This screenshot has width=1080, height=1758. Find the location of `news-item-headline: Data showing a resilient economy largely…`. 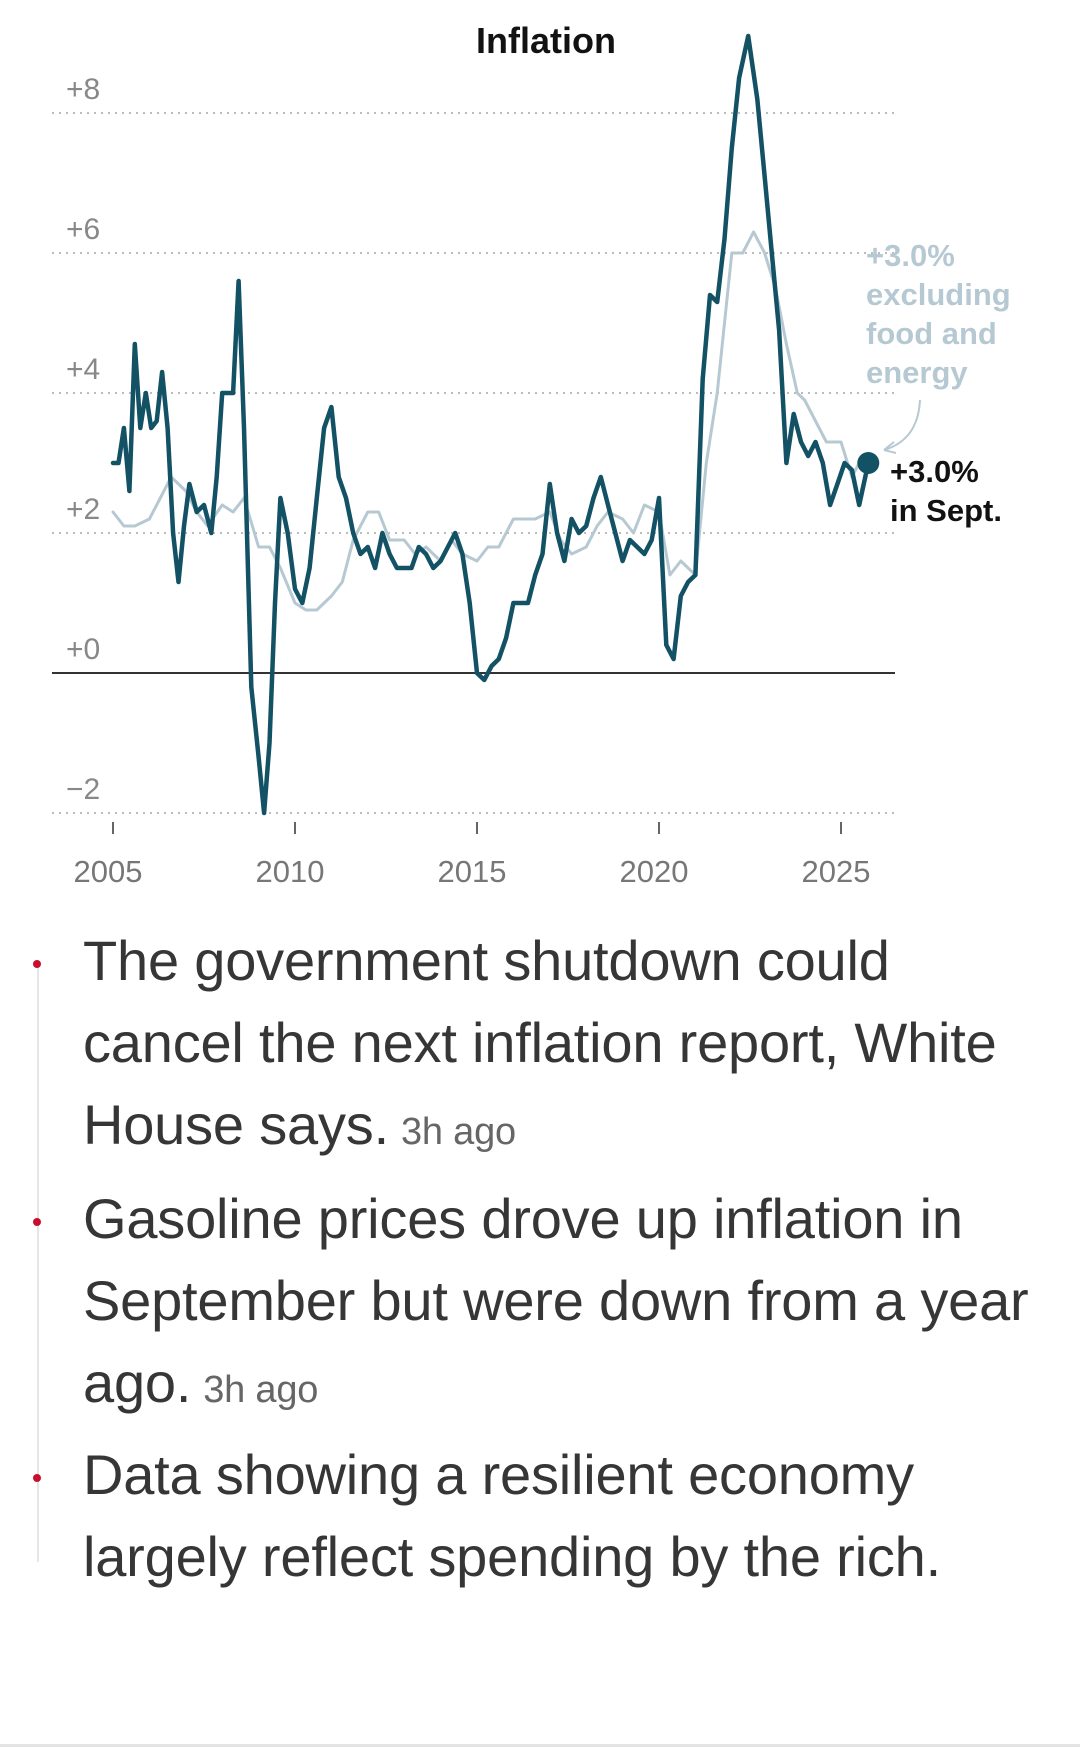

news-item-headline: Data showing a resilient economy largely… is located at coordinates (512, 1515).